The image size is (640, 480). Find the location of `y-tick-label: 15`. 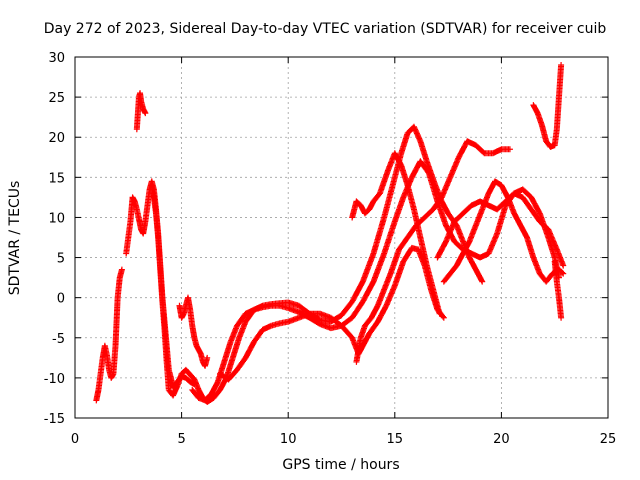

y-tick-label: 15 is located at coordinates (56, 178).